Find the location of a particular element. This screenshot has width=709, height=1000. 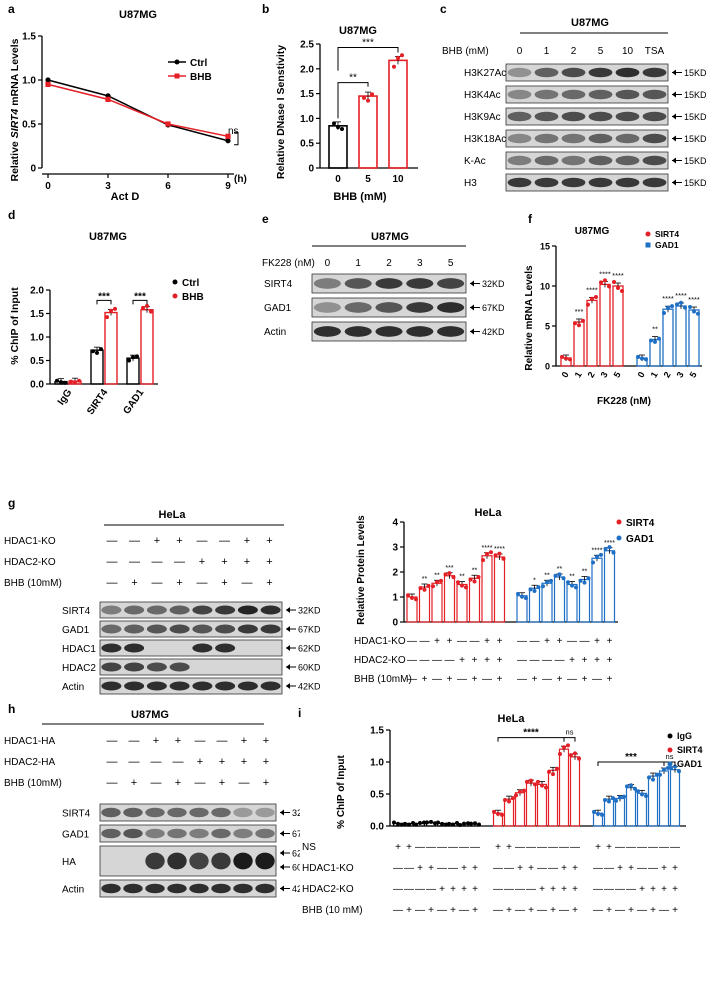

panel-b-ytick: 2.5 is located at coordinates (307, 45).